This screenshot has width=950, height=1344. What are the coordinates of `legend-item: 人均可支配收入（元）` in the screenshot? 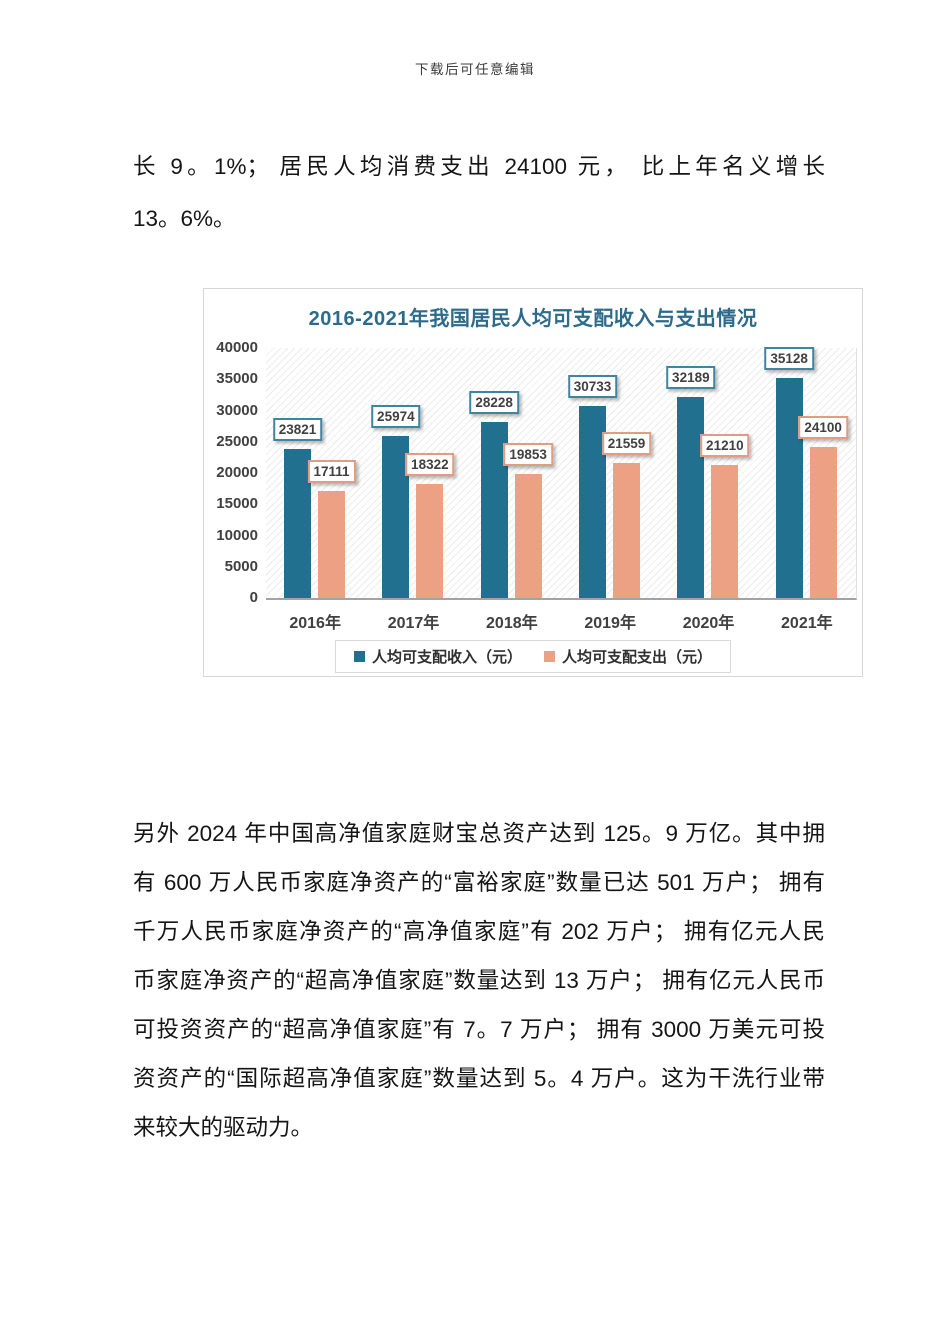 It's located at (437, 656).